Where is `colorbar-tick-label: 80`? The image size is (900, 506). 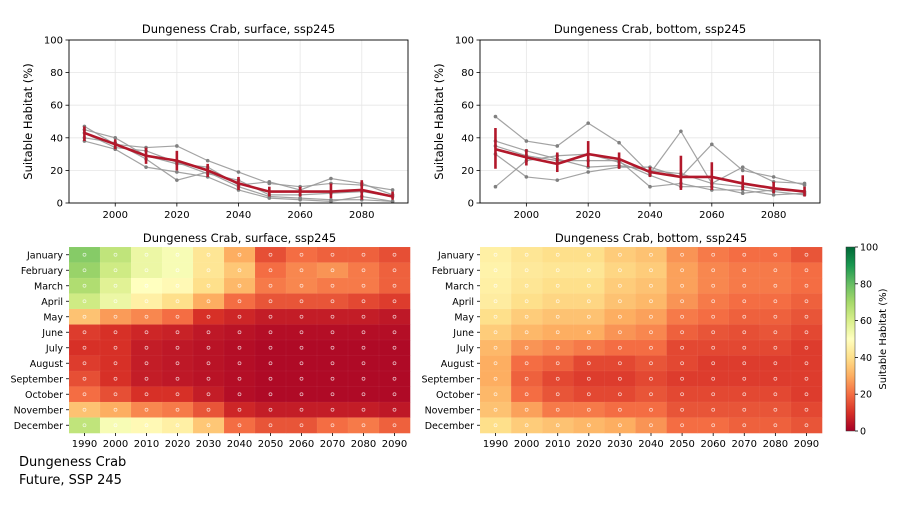
colorbar-tick-label: 80 is located at coordinates (866, 284).